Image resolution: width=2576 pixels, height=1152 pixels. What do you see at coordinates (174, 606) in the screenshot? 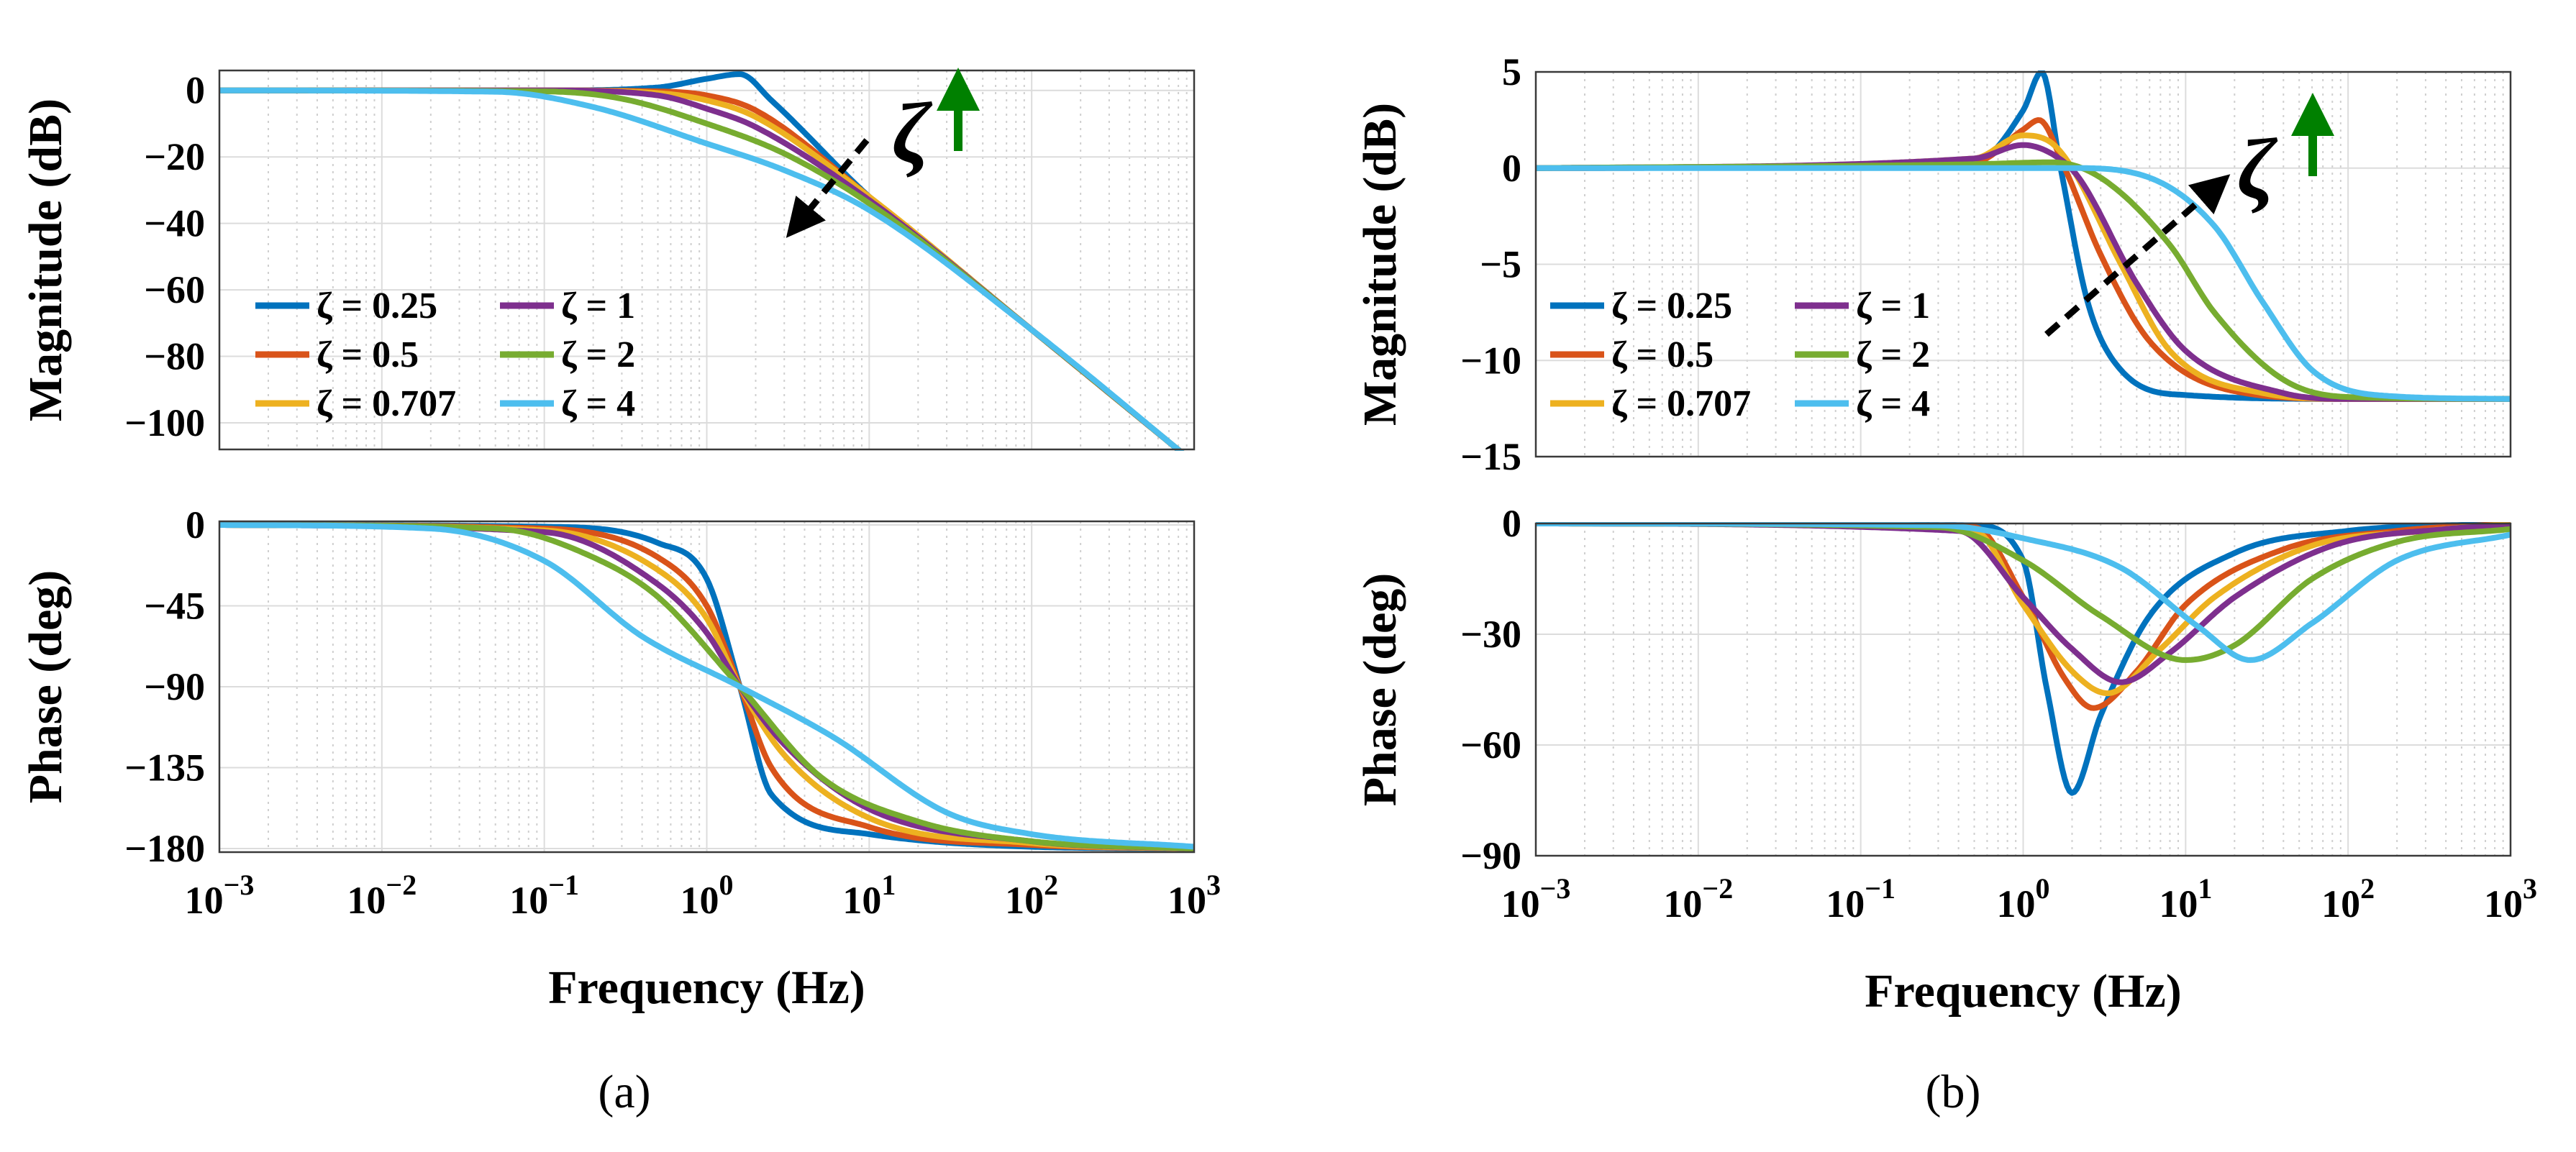
I see `y-tick-label: −45` at bounding box center [174, 606].